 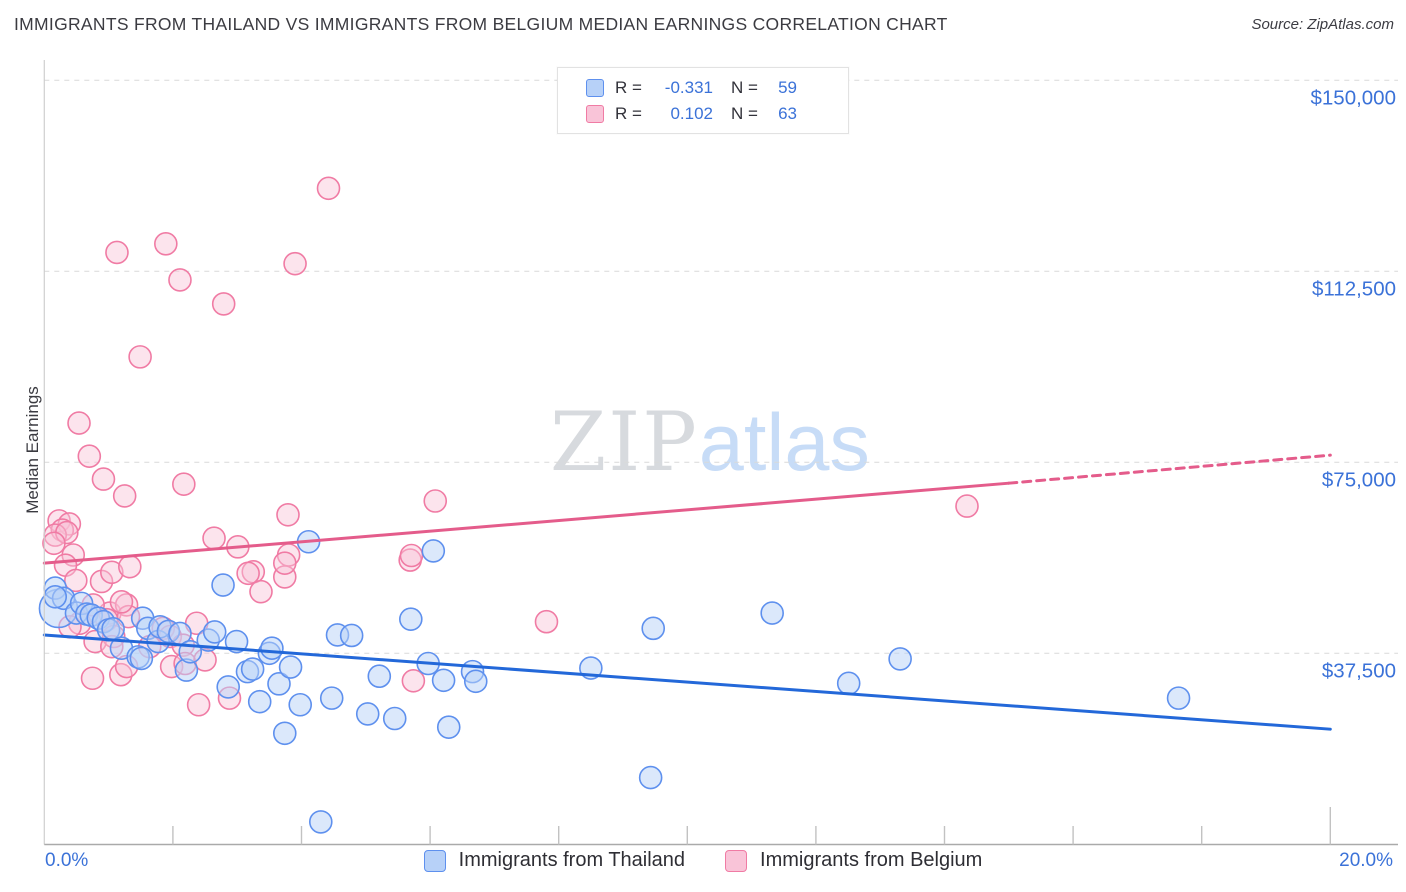 What do you see at coordinates (1353, 97) in the screenshot?
I see `y-tick-label: $150,000` at bounding box center [1353, 97].